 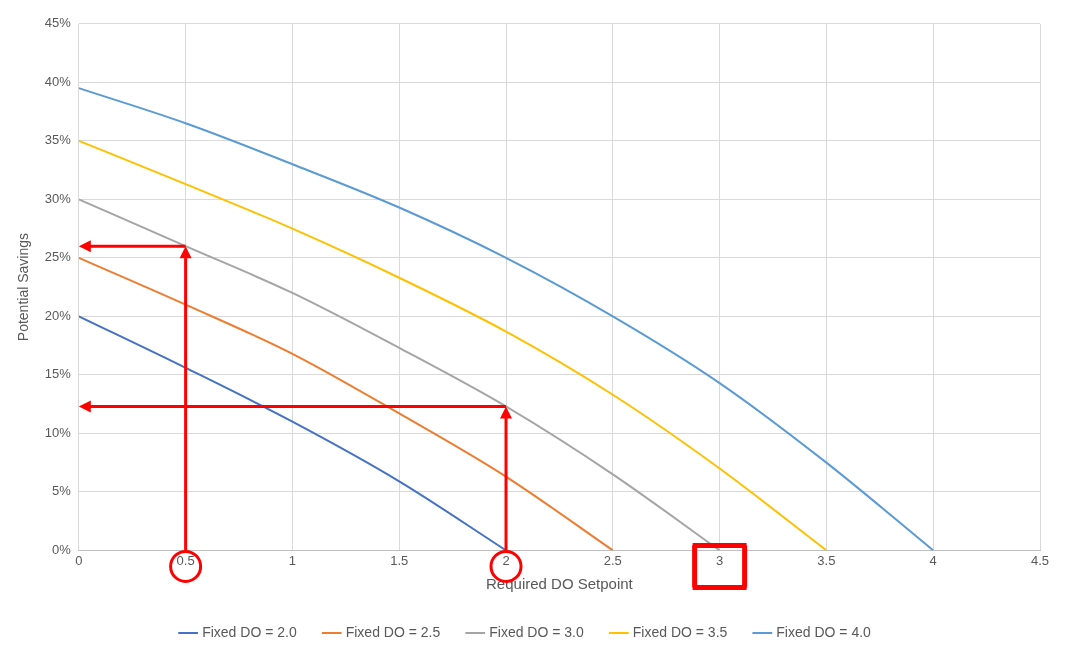 I want to click on y-tick-label: 35%, so click(x=58, y=140).